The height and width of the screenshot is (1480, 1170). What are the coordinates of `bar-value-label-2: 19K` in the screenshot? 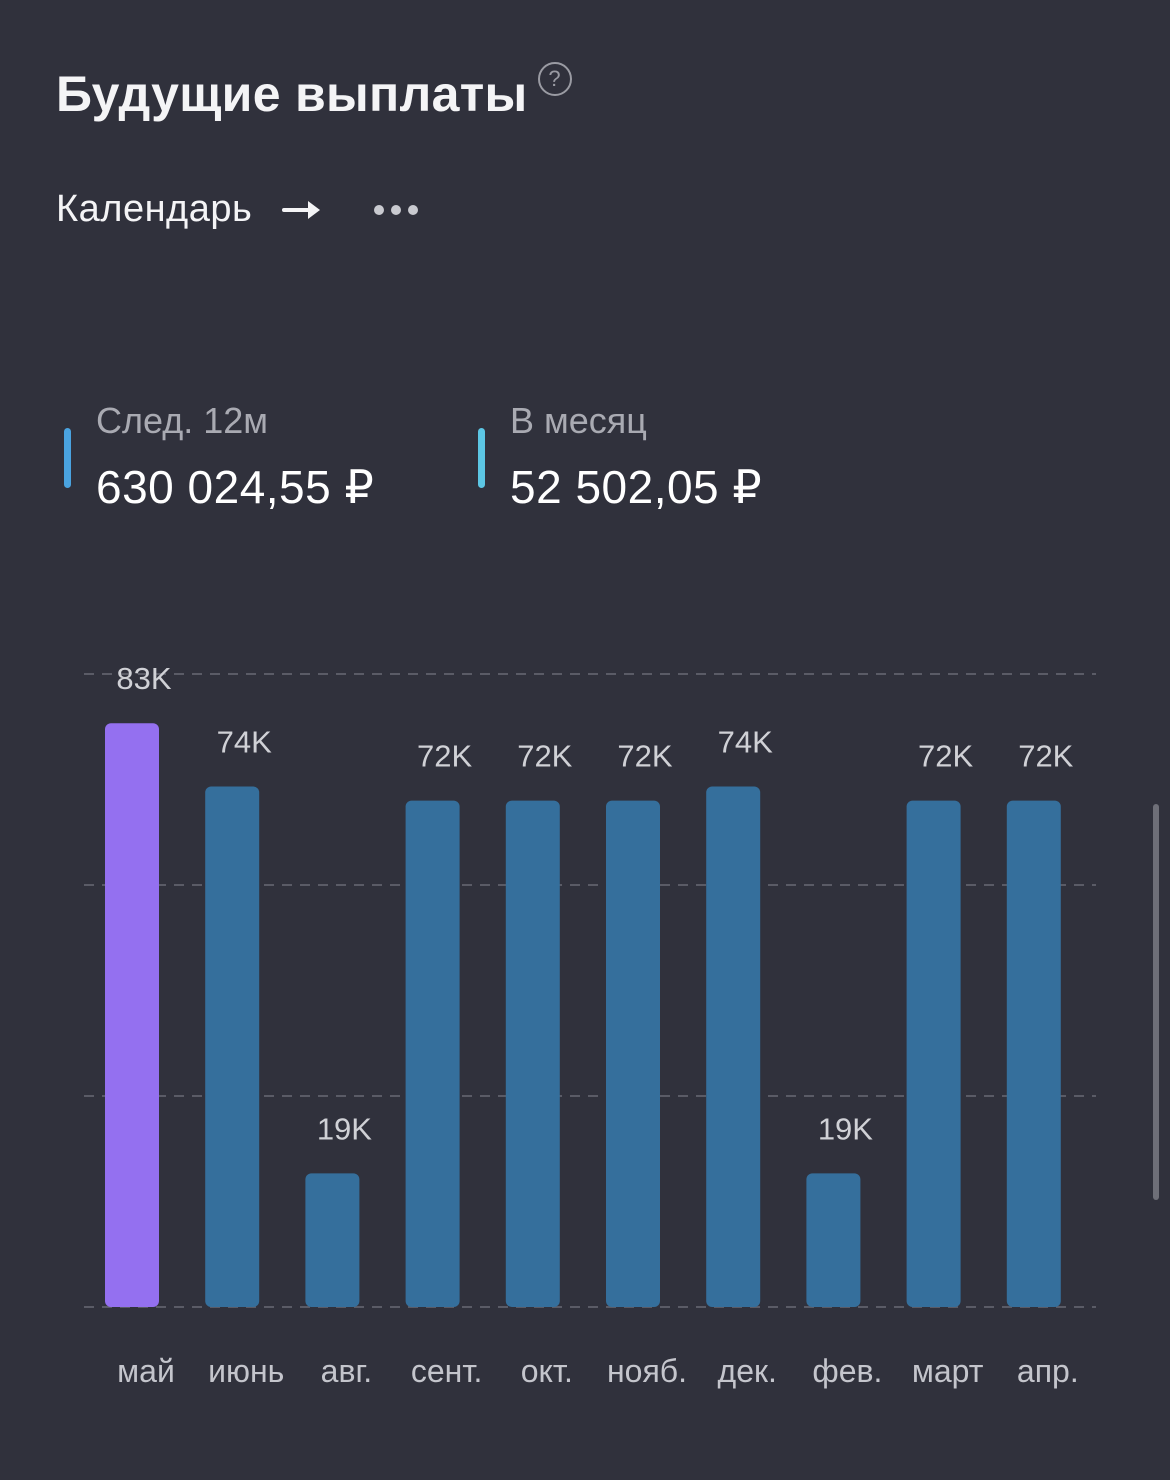 It's located at (344, 1128).